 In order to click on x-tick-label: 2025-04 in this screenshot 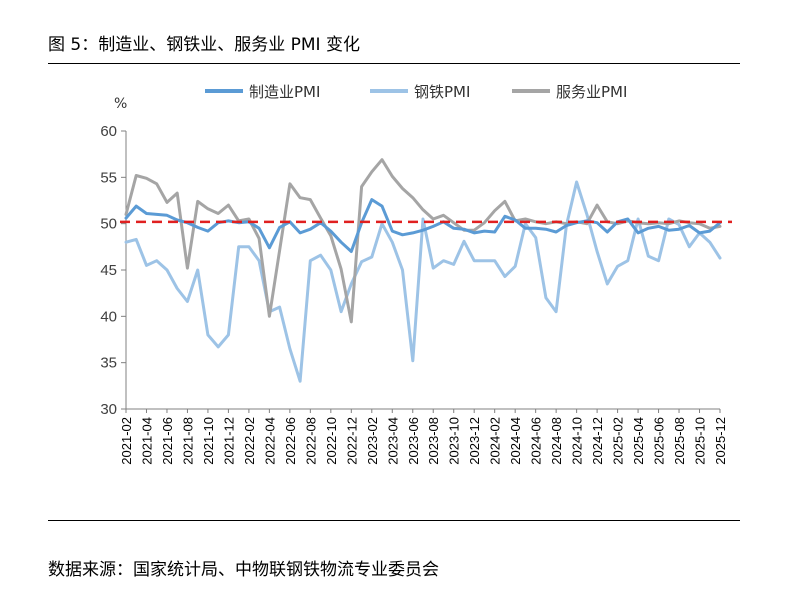, I will do `click(638, 441)`.